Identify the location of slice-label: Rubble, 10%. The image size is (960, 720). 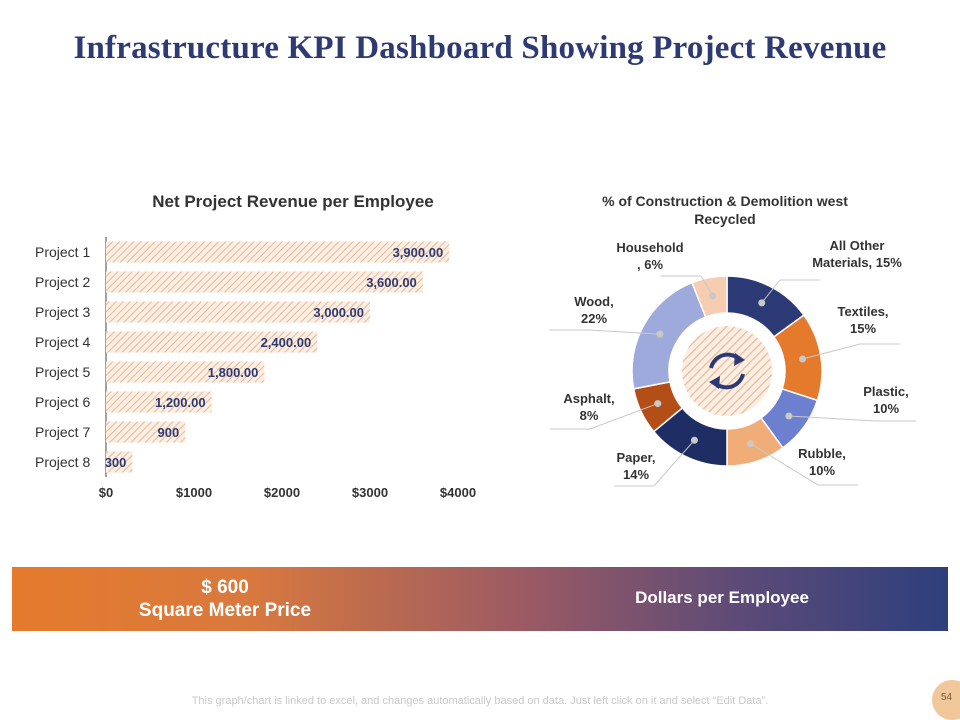
(822, 462).